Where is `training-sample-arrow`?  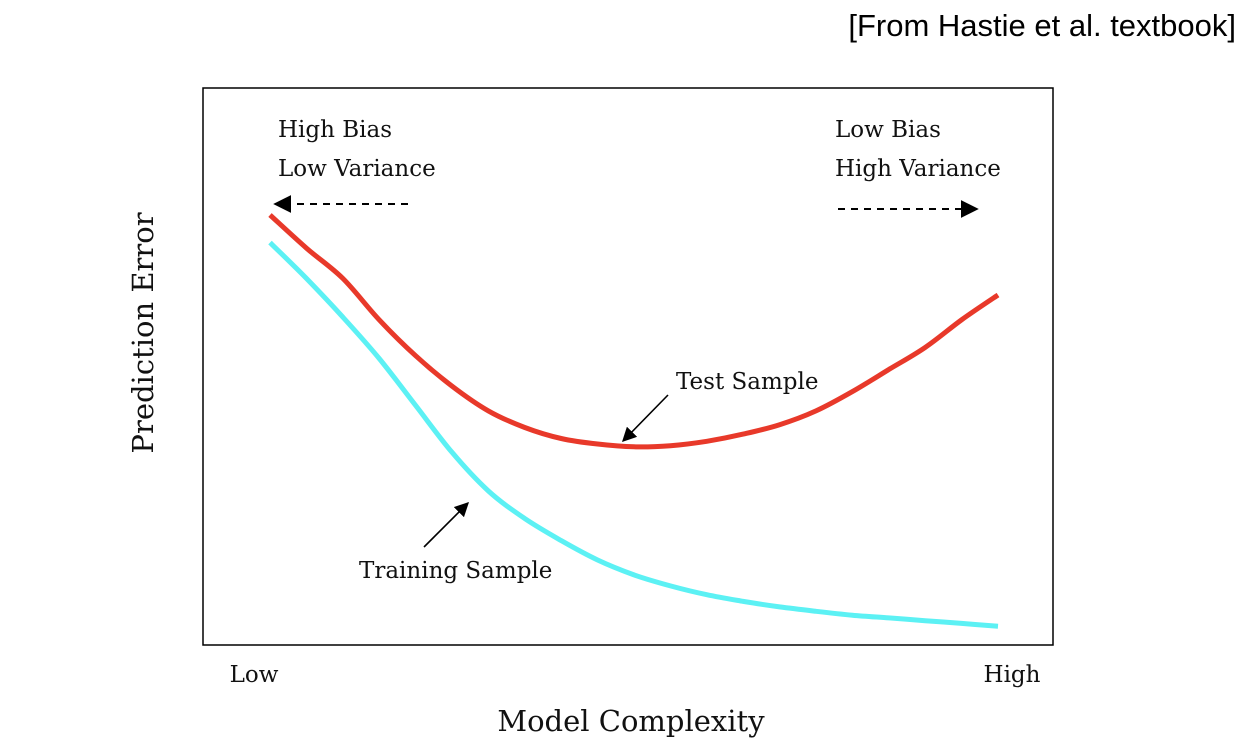 training-sample-arrow is located at coordinates (446, 524).